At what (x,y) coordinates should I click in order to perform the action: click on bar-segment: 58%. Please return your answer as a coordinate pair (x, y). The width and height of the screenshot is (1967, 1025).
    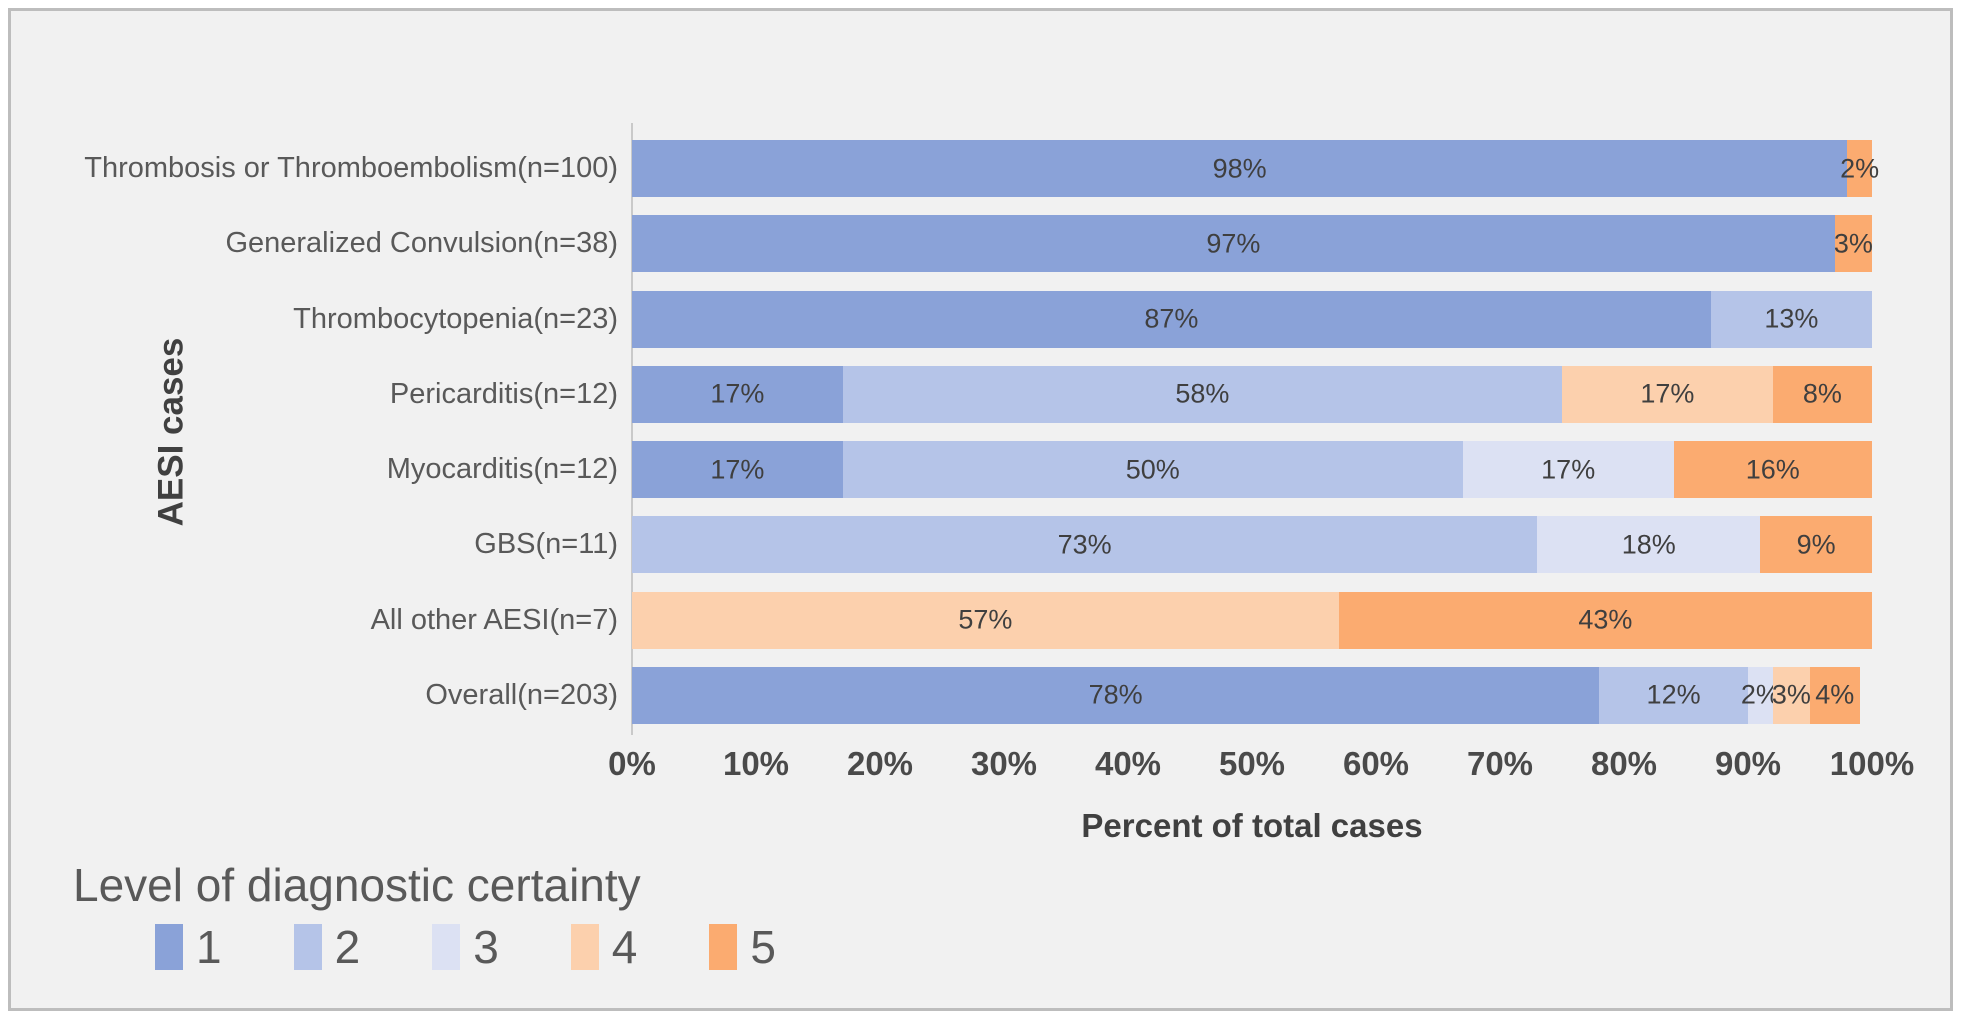
    Looking at the image, I should click on (1202, 394).